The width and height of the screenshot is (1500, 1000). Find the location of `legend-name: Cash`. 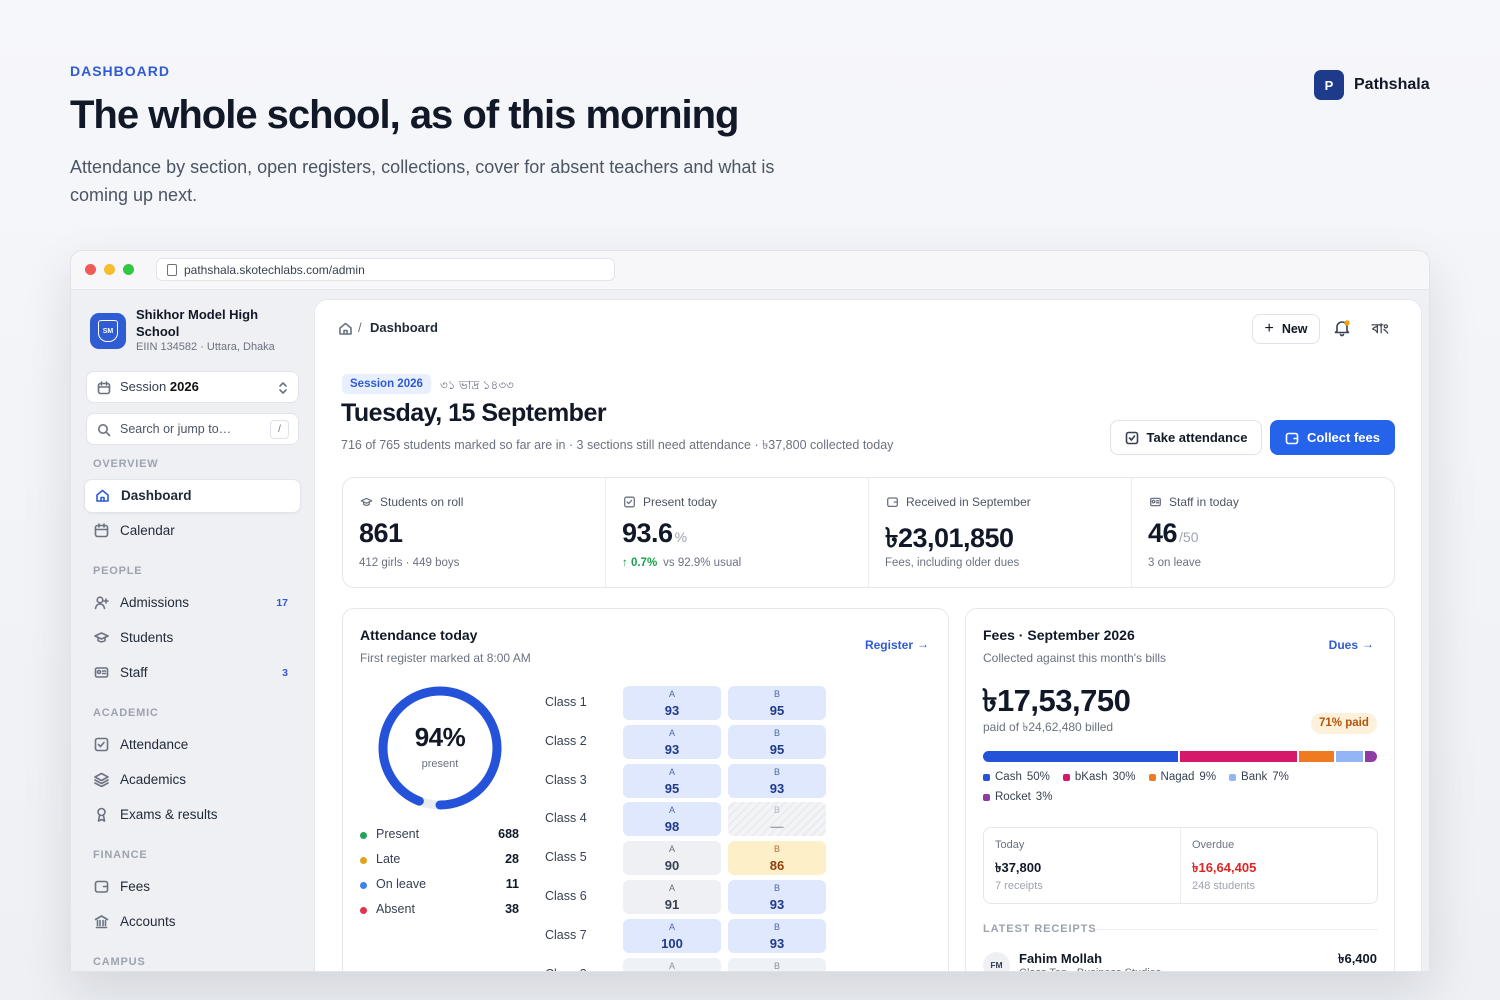

legend-name: Cash is located at coordinates (1008, 777).